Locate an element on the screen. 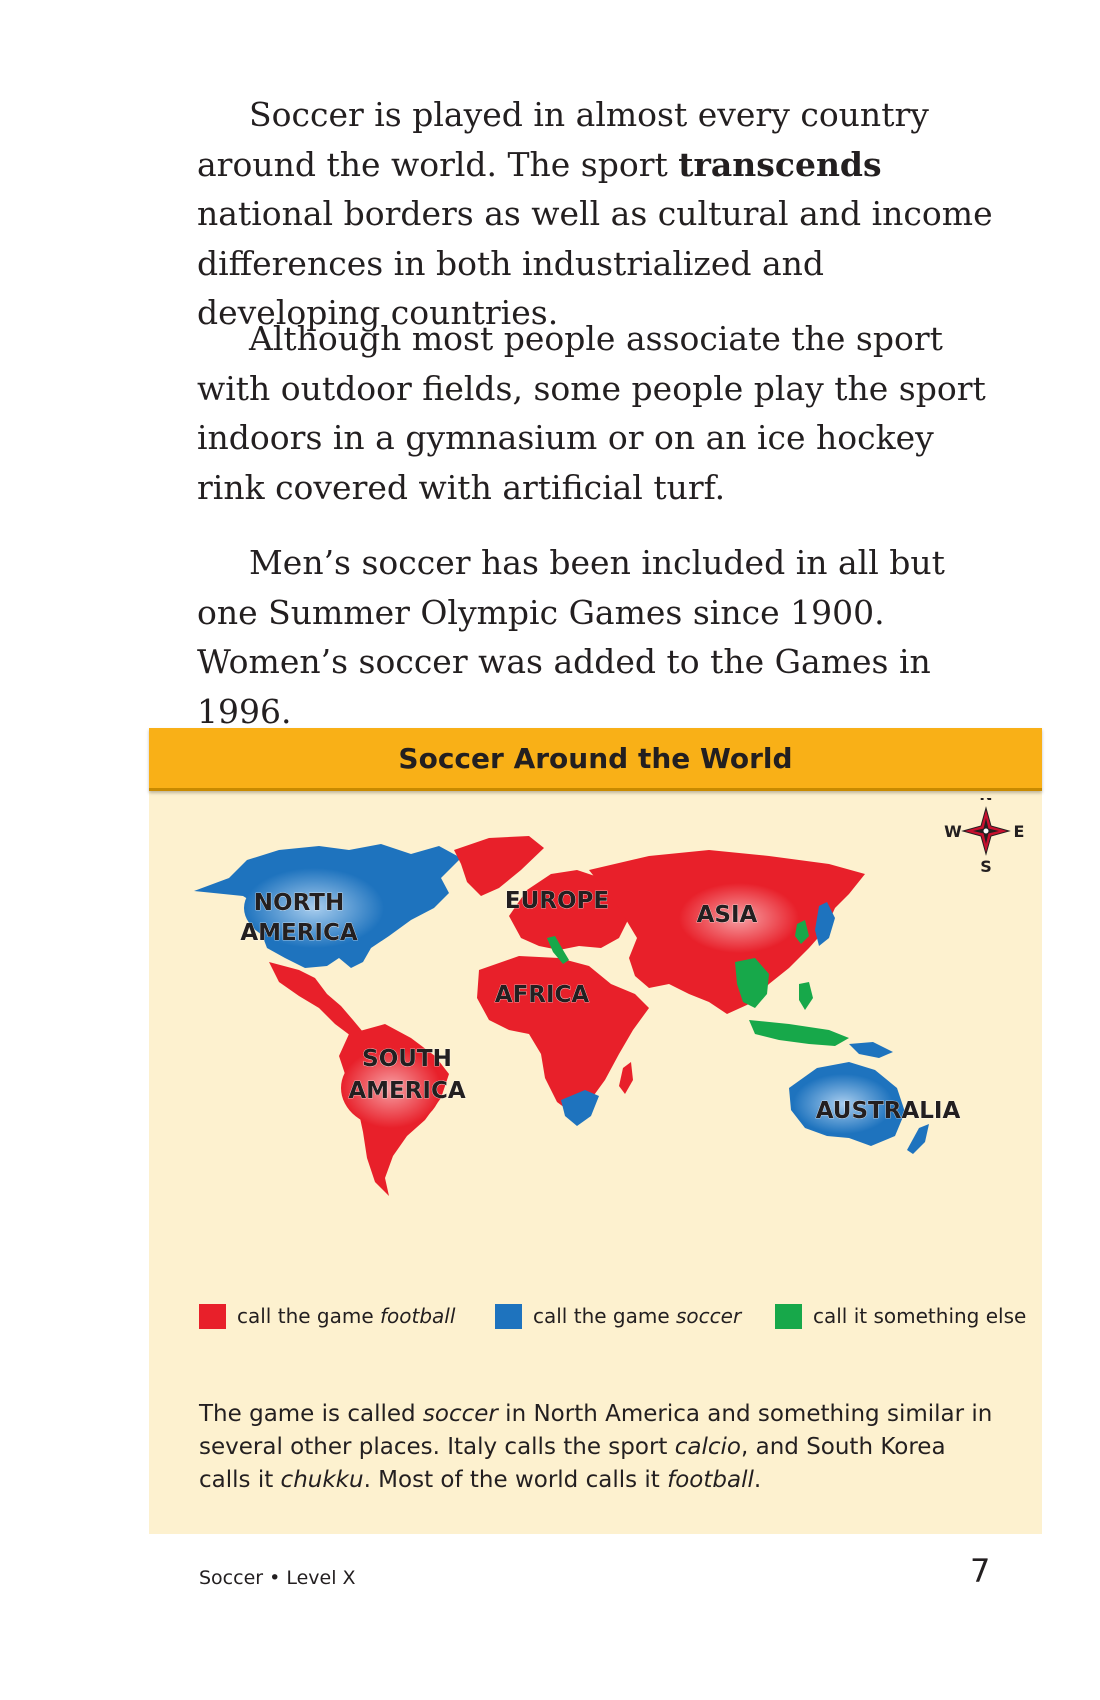 The width and height of the screenshot is (1100, 1700). southern-africa-shape is located at coordinates (580, 1108).